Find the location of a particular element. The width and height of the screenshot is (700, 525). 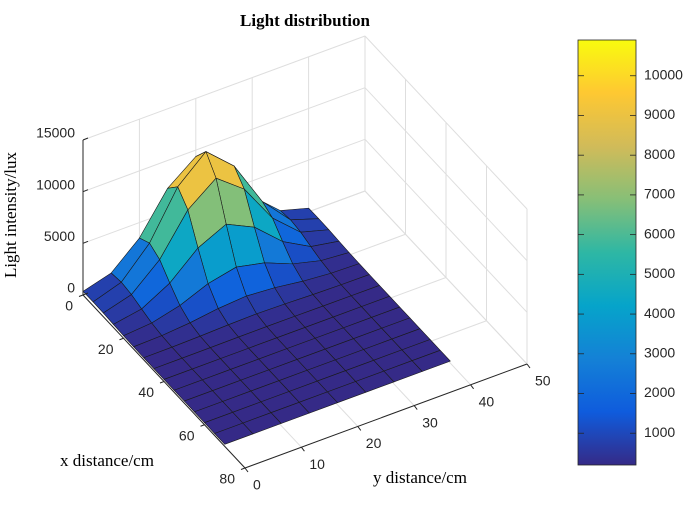

x-axis-title: x distance/cm is located at coordinates (107, 460).